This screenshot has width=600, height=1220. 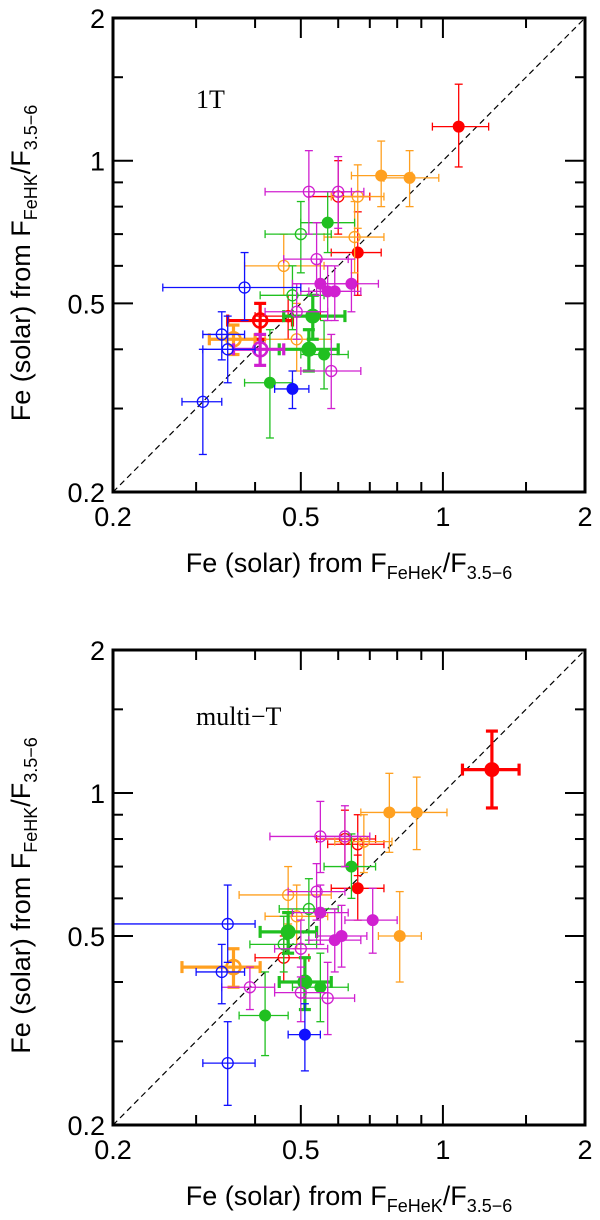 I want to click on series-blue, so click(x=236, y=353).